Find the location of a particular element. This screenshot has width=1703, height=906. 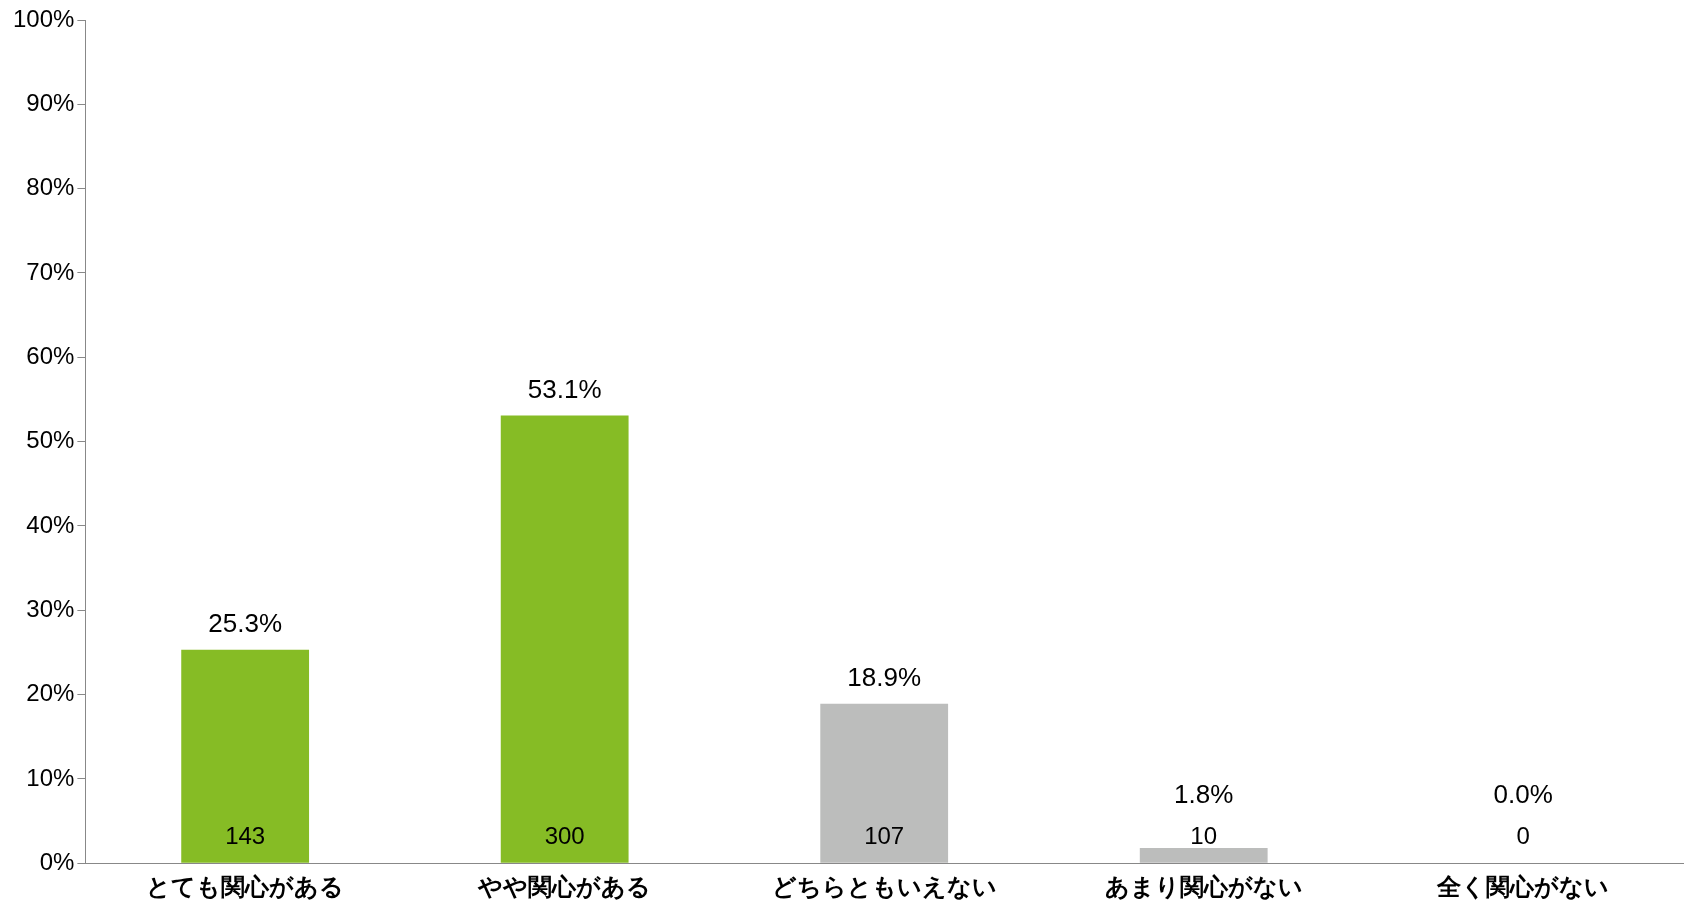

y-tick-label: 20% is located at coordinates (50, 693).